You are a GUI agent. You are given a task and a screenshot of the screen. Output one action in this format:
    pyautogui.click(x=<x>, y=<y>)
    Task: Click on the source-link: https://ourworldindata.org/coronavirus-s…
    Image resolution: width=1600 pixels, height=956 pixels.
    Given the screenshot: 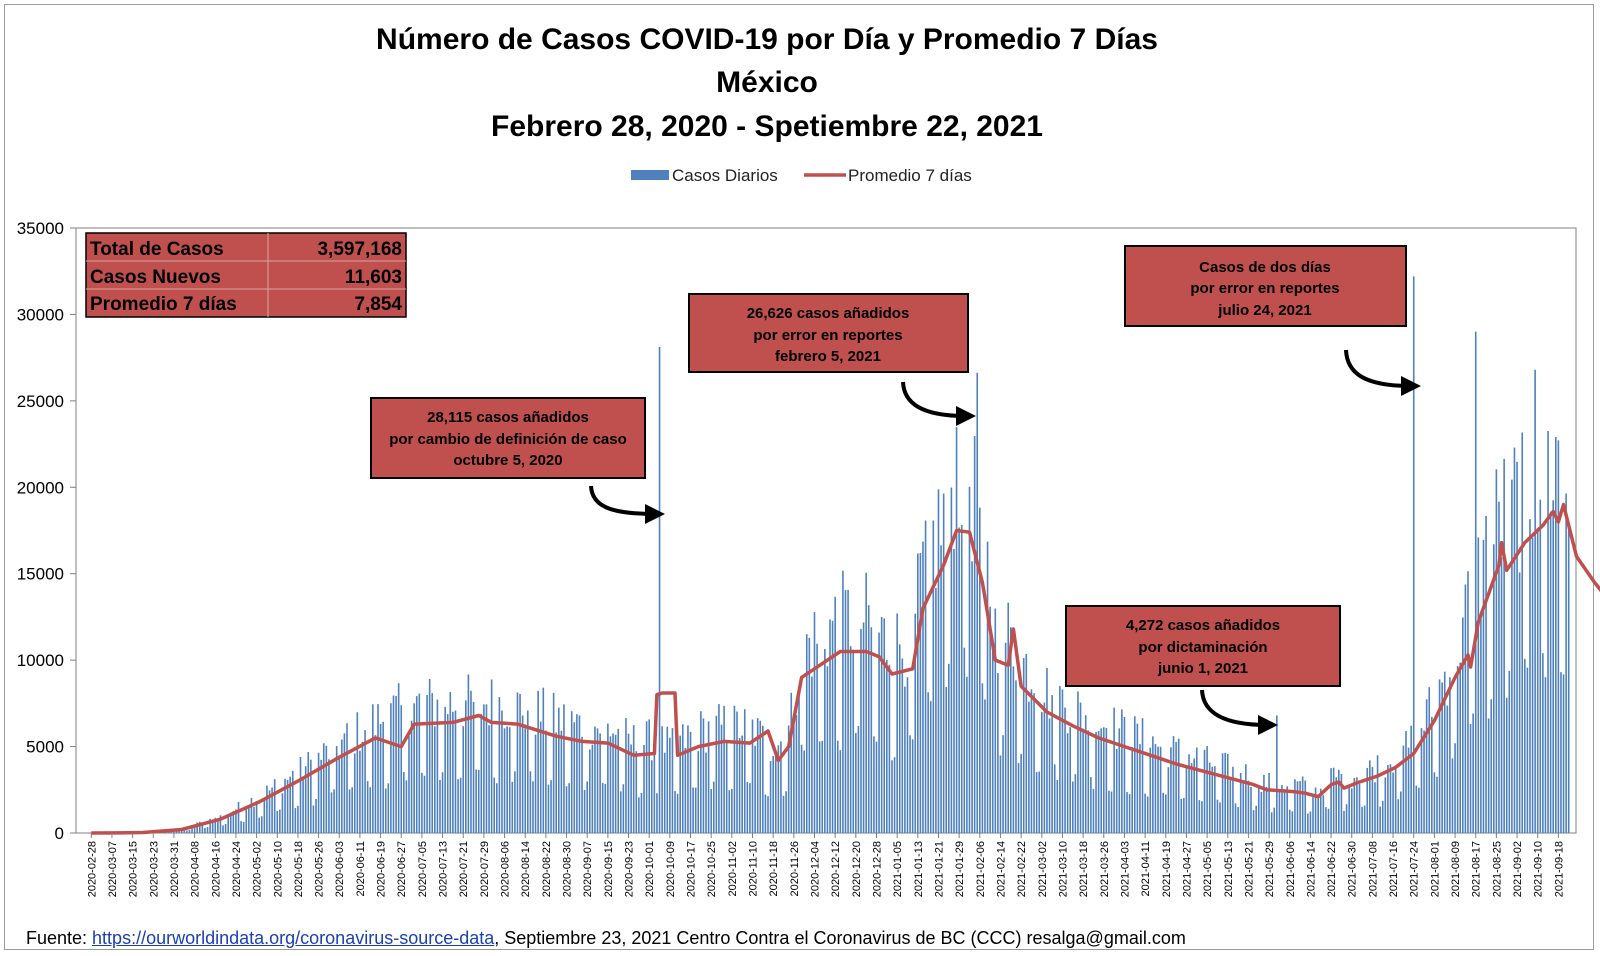 What is the action you would take?
    pyautogui.click(x=293, y=938)
    